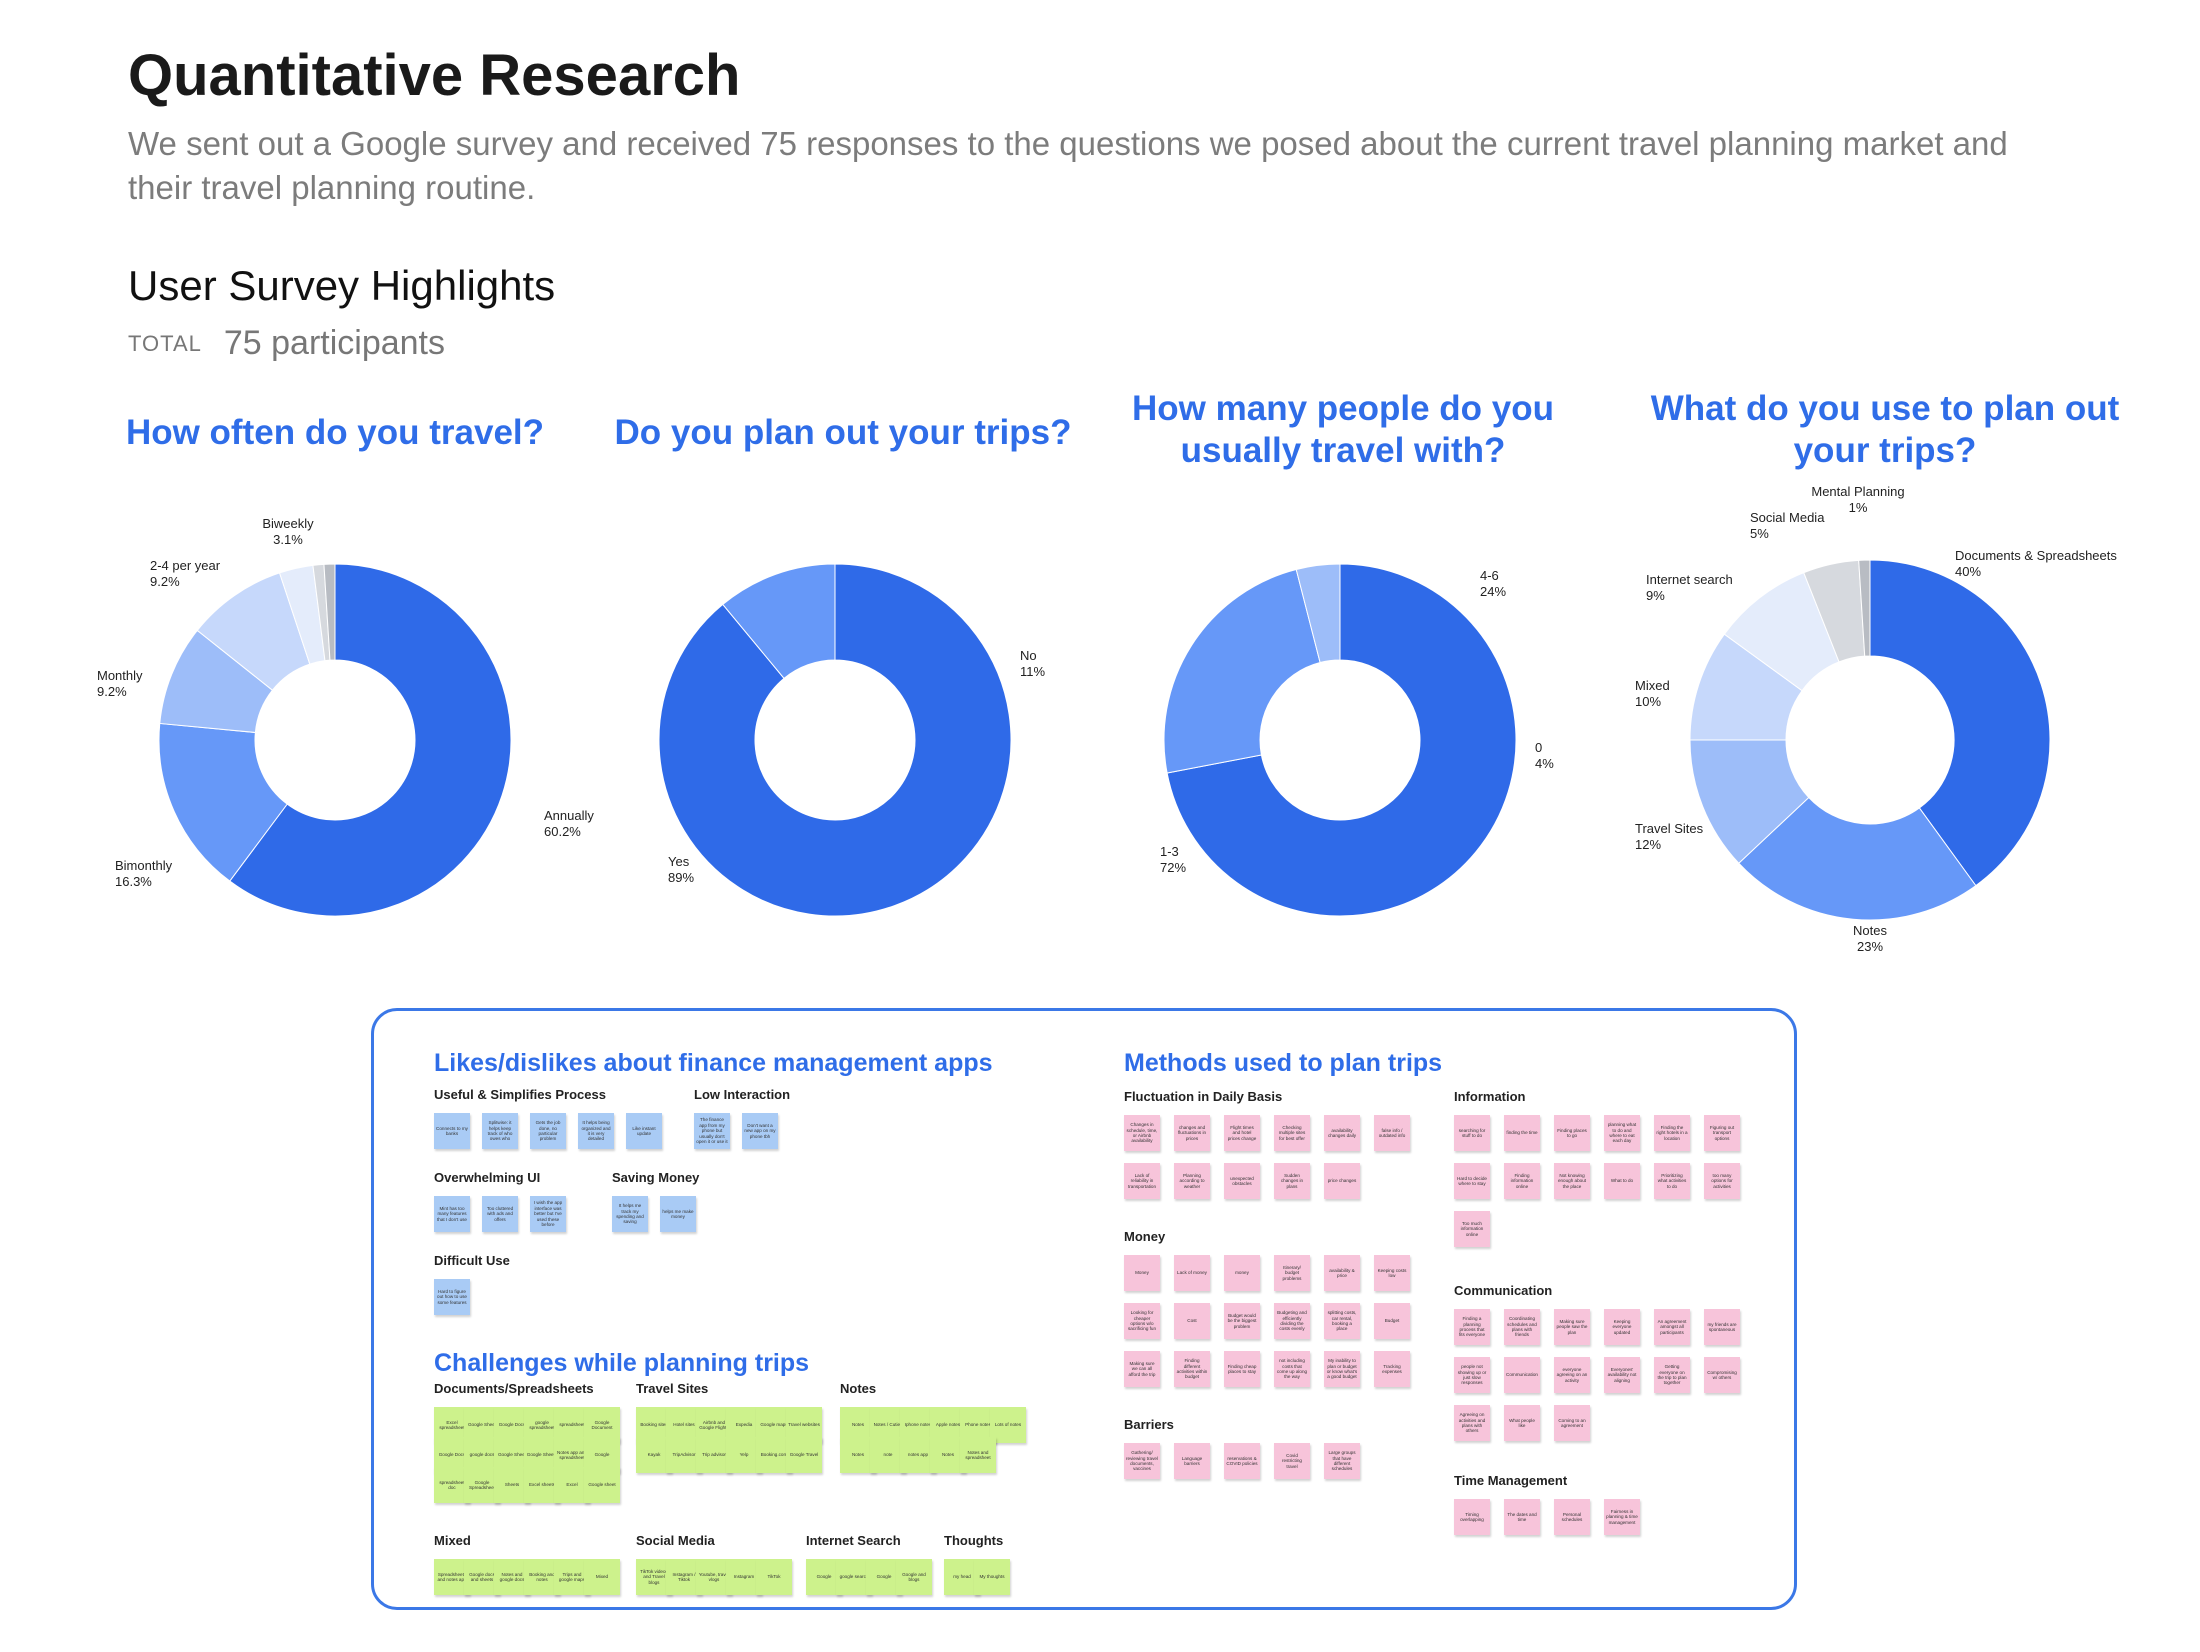  What do you see at coordinates (1572, 1423) in the screenshot?
I see `sticky-note: Coming to an agreement` at bounding box center [1572, 1423].